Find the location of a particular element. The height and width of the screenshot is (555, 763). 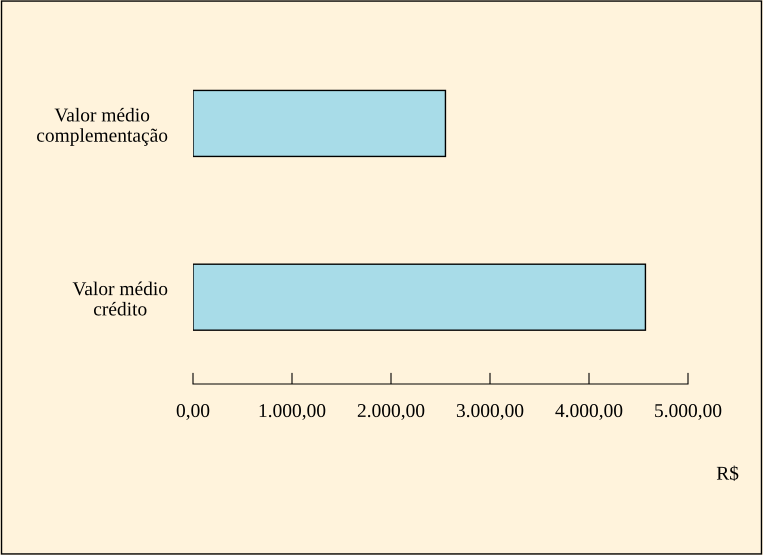

x-axis-title: R$ is located at coordinates (727, 473).